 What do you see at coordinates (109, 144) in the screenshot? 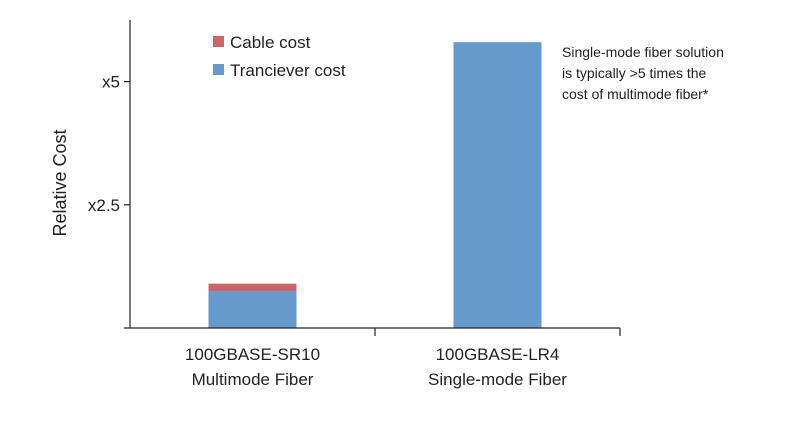
I see `y-axis-ticks: x2.5 x5` at bounding box center [109, 144].